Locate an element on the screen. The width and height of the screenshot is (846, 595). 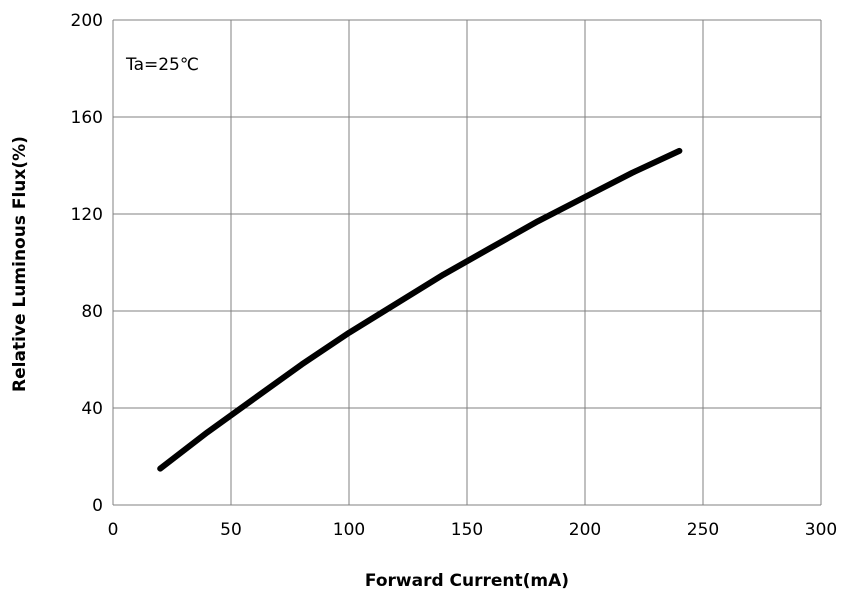
x-tick-label: 250 is located at coordinates (703, 530).